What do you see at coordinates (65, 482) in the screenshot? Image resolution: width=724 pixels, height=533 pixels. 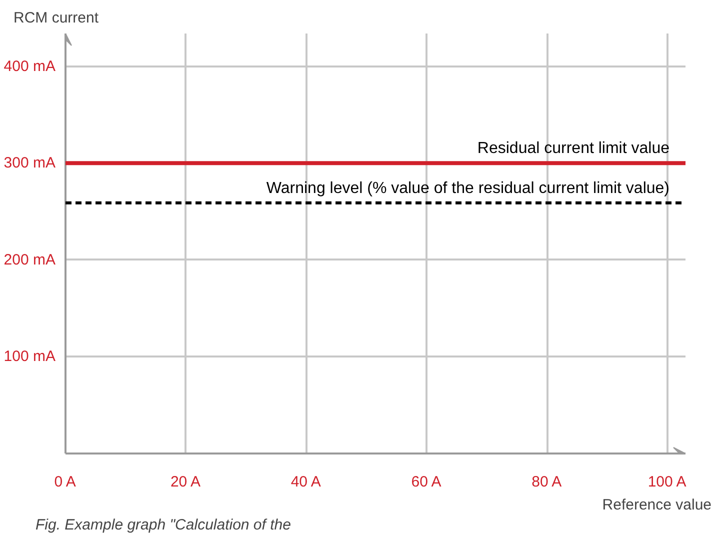 I see `x-tick-label: 0 A` at bounding box center [65, 482].